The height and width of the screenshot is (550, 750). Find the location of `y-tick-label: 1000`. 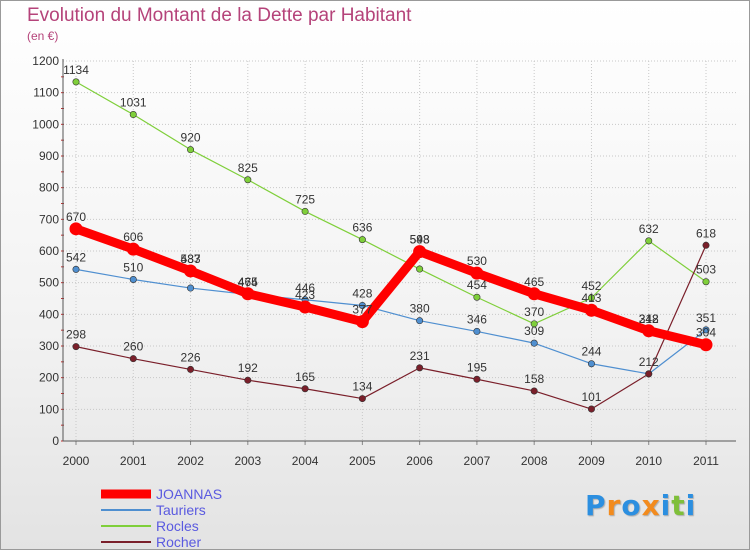

y-tick-label: 1000 is located at coordinates (45, 124).